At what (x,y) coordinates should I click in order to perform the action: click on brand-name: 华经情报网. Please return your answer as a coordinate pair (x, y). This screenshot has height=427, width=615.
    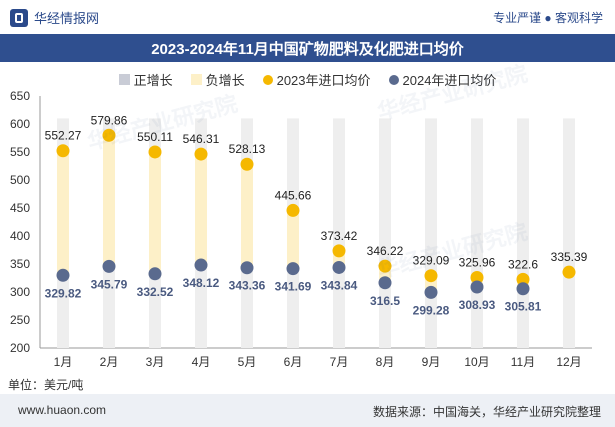
    Looking at the image, I should click on (67, 18).